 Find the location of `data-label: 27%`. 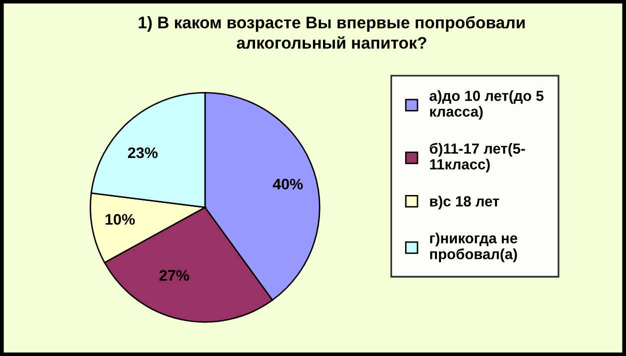

data-label: 27% is located at coordinates (174, 275).